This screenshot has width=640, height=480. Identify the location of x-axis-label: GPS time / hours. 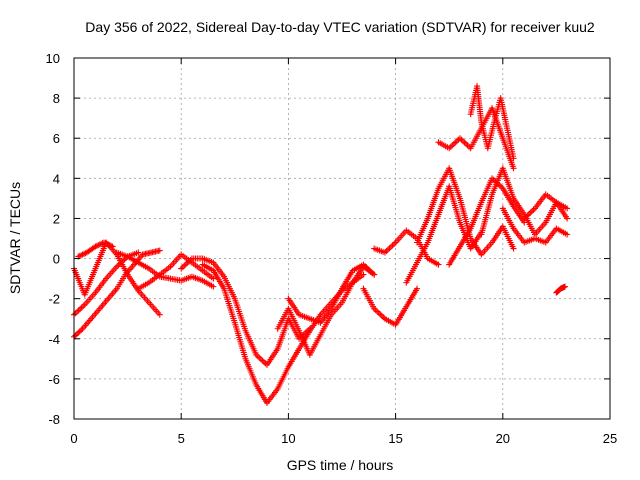
(340, 465).